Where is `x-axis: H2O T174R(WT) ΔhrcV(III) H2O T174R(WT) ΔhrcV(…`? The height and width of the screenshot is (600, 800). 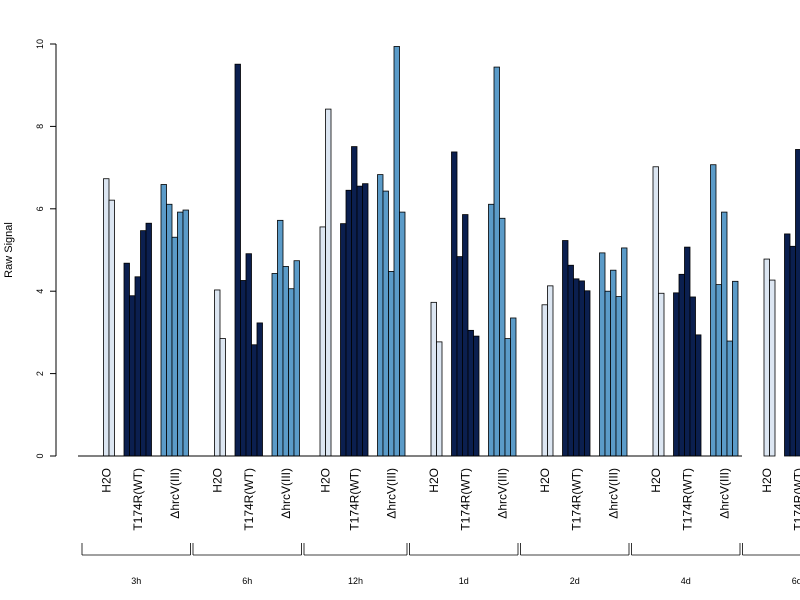
x-axis: H2O T174R(WT) ΔhrcV(III) H2O T174R(WT) ΔhrcV(… is located at coordinates (439, 493).